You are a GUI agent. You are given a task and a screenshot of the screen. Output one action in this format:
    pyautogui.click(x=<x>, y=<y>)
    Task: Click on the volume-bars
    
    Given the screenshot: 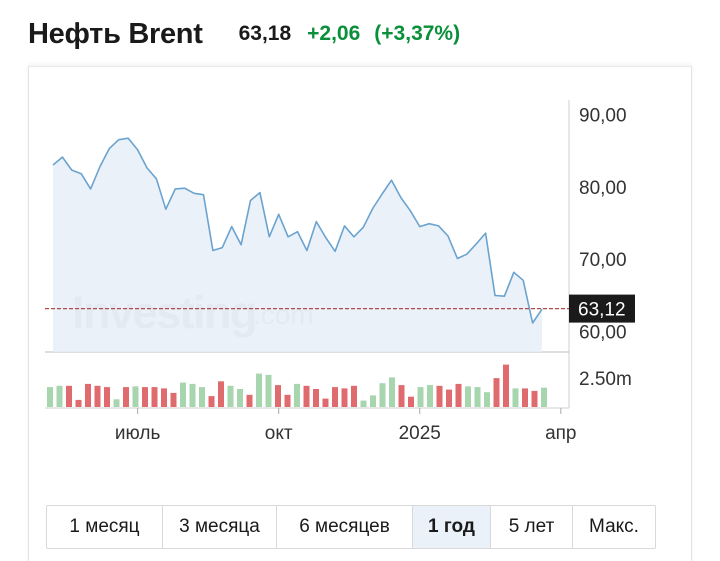 What is the action you would take?
    pyautogui.click(x=297, y=385)
    